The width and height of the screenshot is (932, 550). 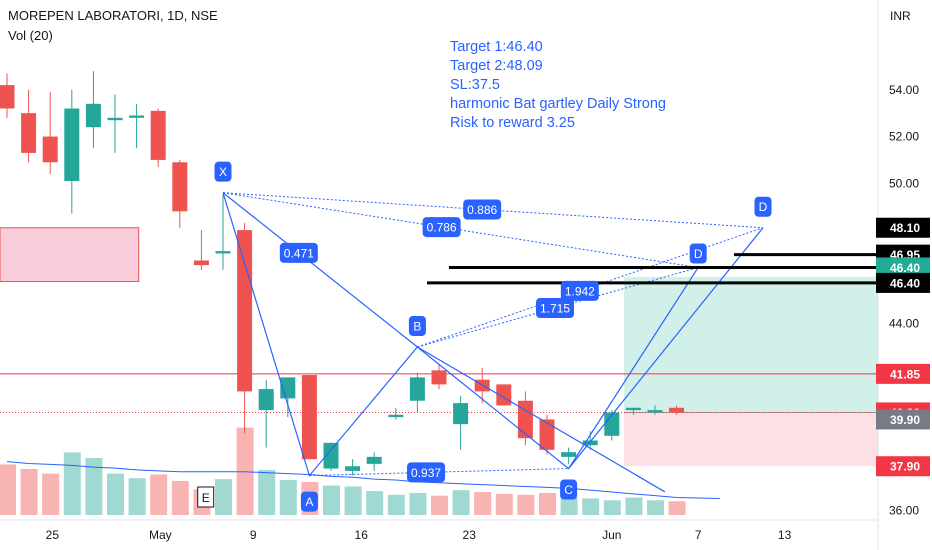 I want to click on earnings-marker-box, so click(x=206, y=497).